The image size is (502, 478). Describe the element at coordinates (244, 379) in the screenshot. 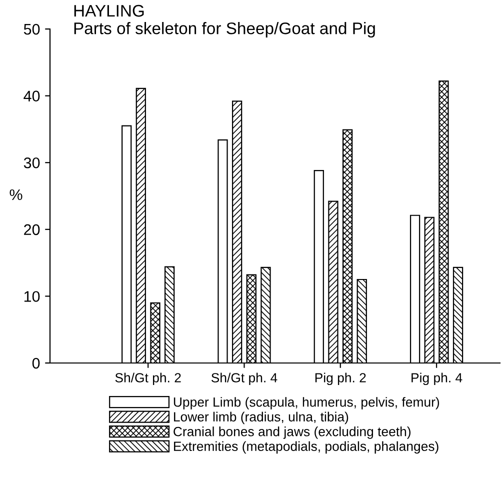

I see `x-tick-label: Sh/Gt ph. 4` at that location.